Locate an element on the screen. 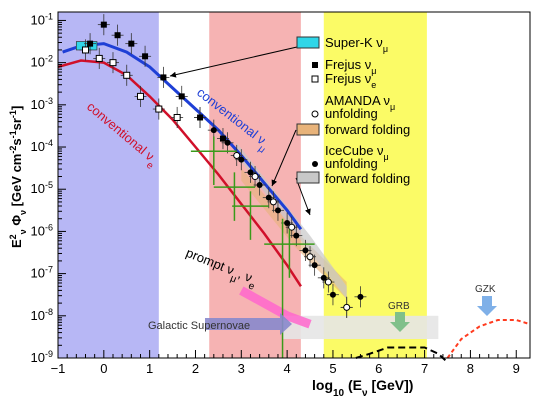 Image resolution: width=545 pixels, height=400 pixels. legend-amanda-folding-swatch is located at coordinates (308, 129).